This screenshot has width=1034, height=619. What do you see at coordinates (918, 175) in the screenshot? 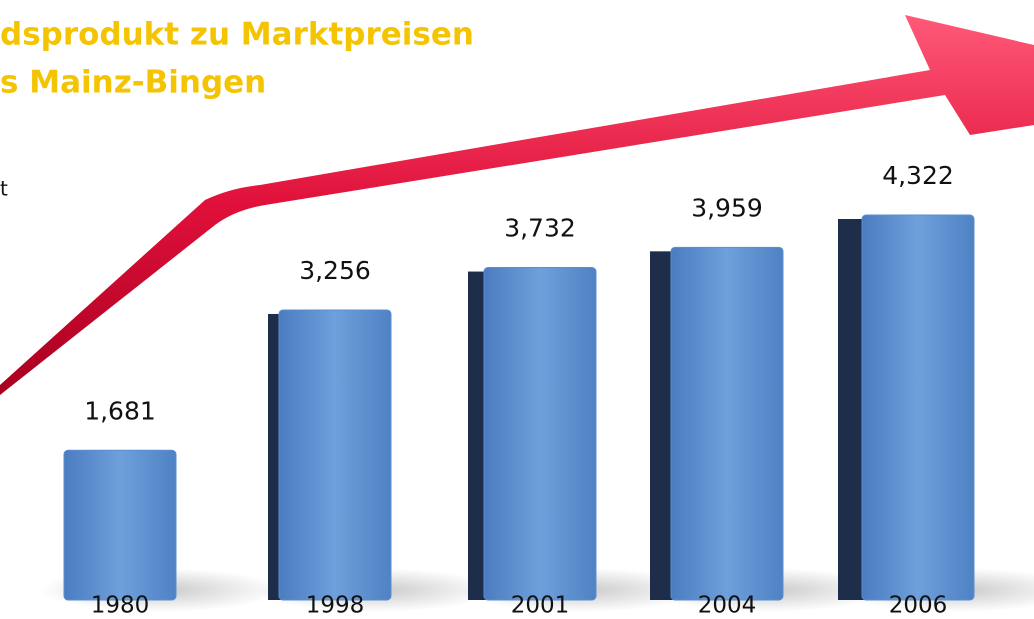
I see `value-label: 4,322` at bounding box center [918, 175].